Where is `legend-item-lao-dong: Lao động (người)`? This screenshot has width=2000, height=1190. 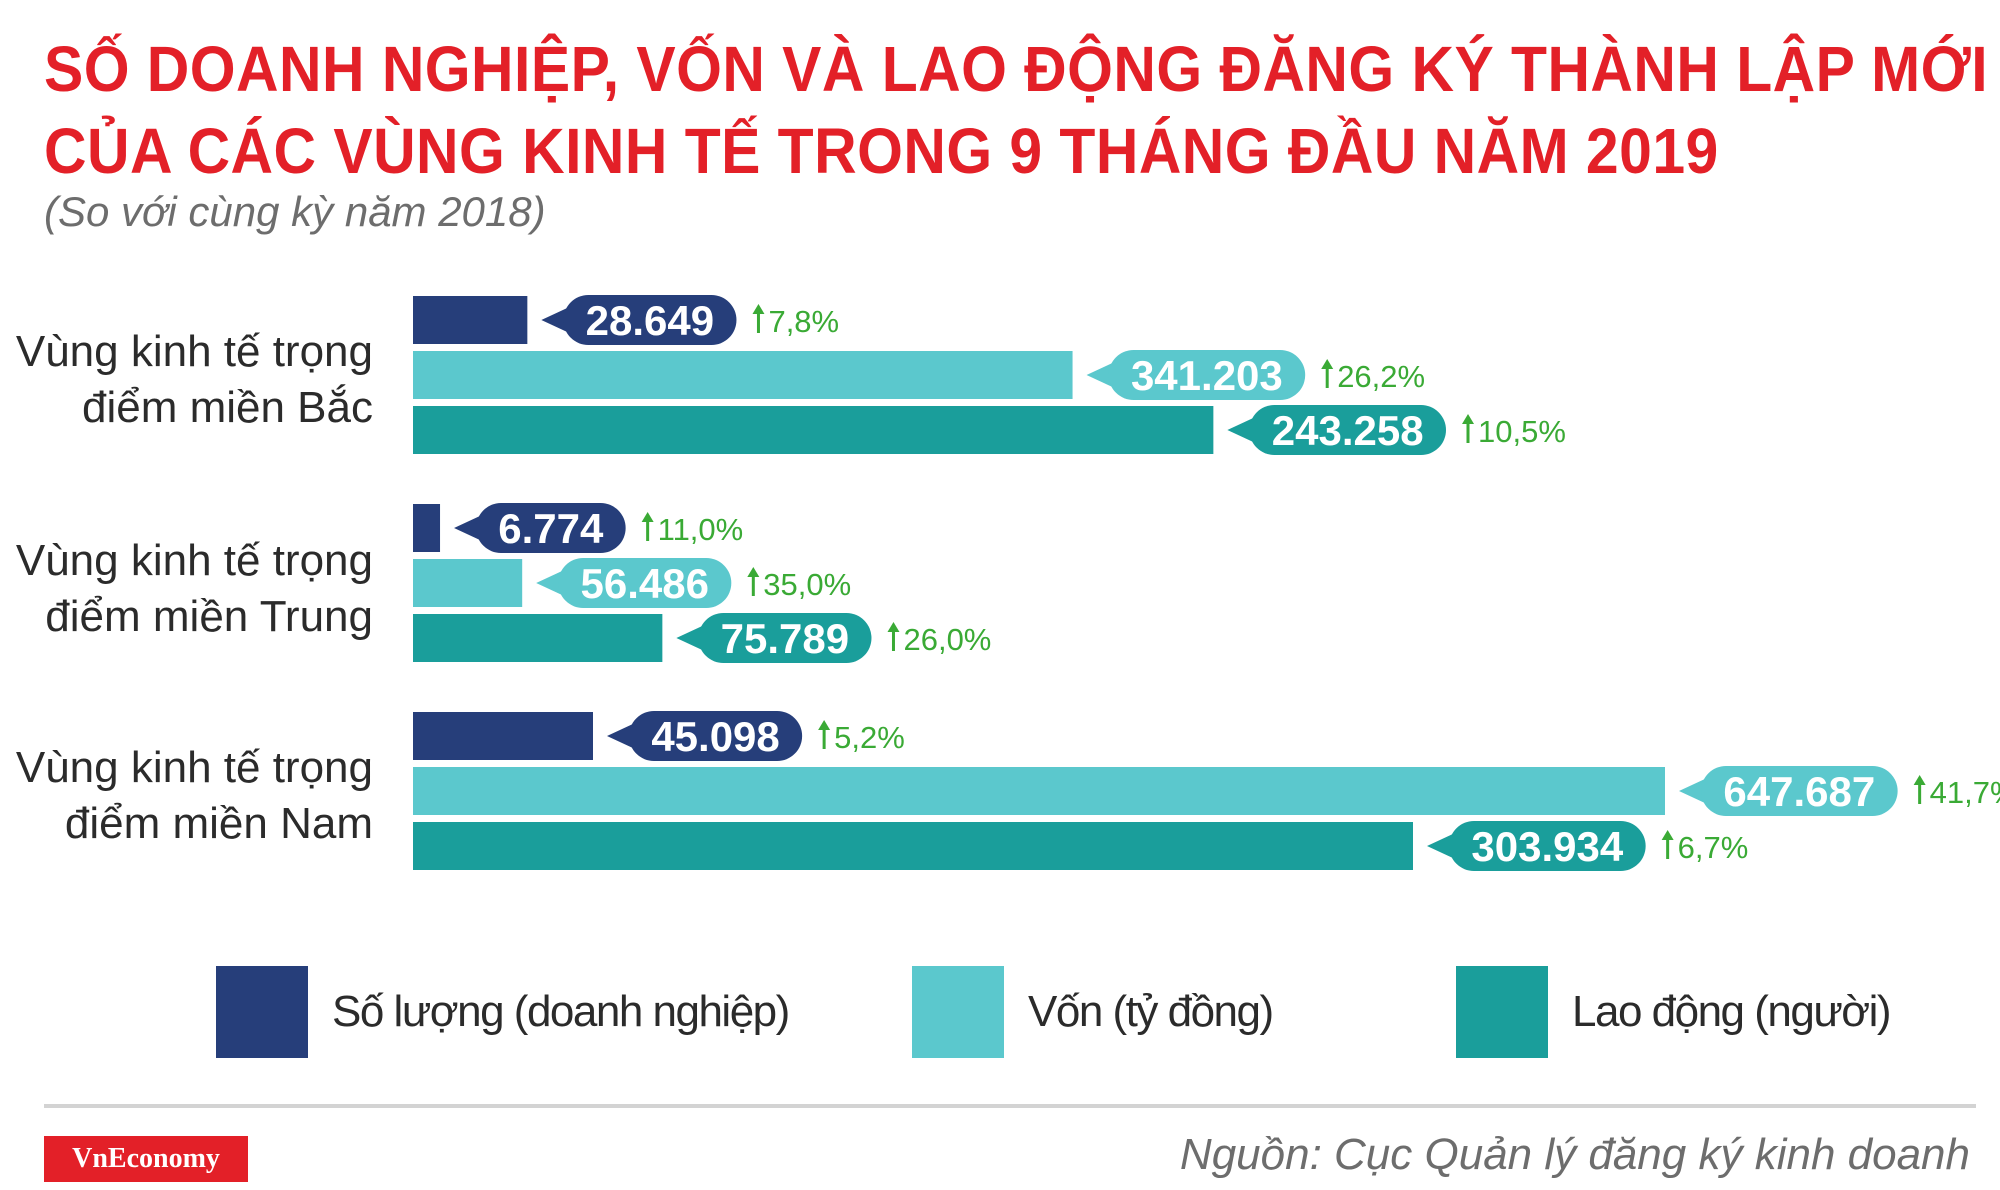
legend-item-lao-dong: Lao động (người) is located at coordinates (1674, 1012).